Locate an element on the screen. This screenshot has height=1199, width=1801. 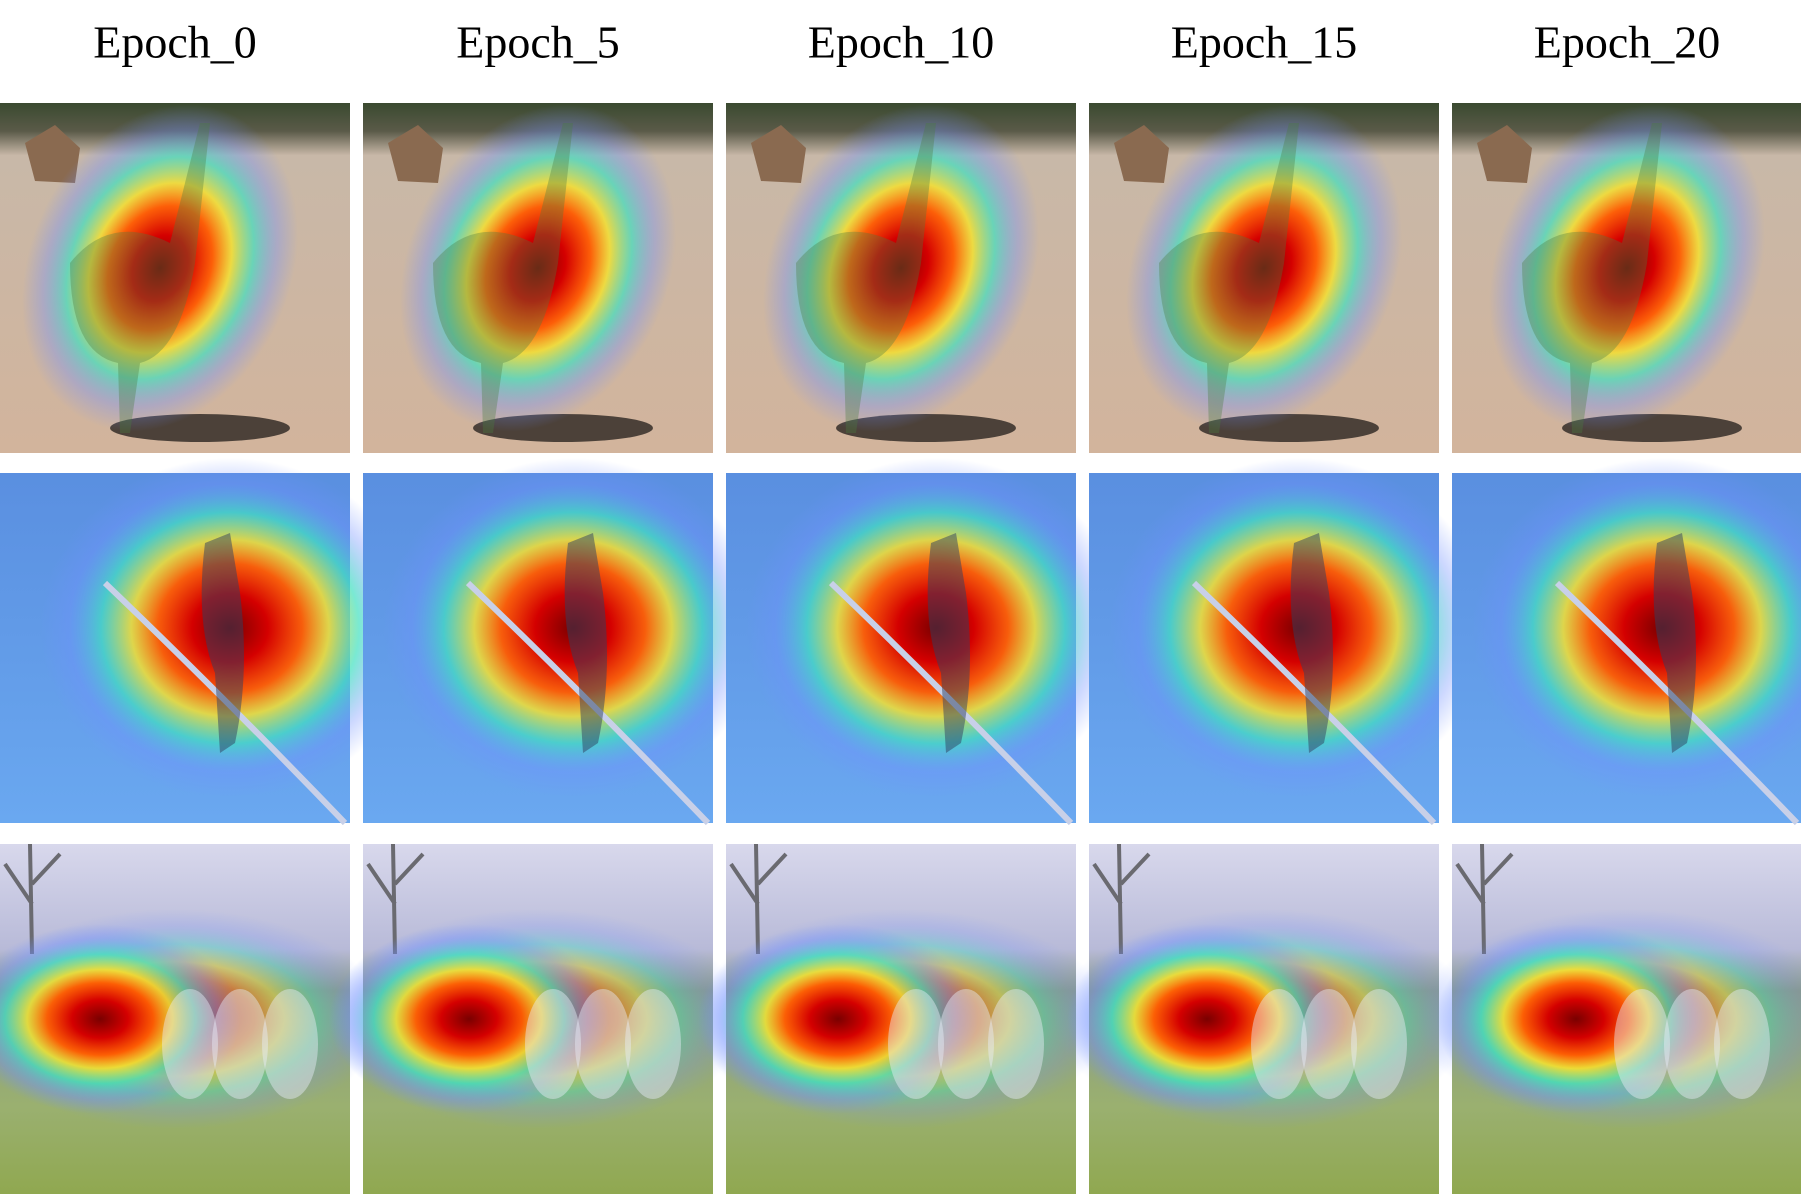
column-header: Epoch_5 is located at coordinates (538, 42).